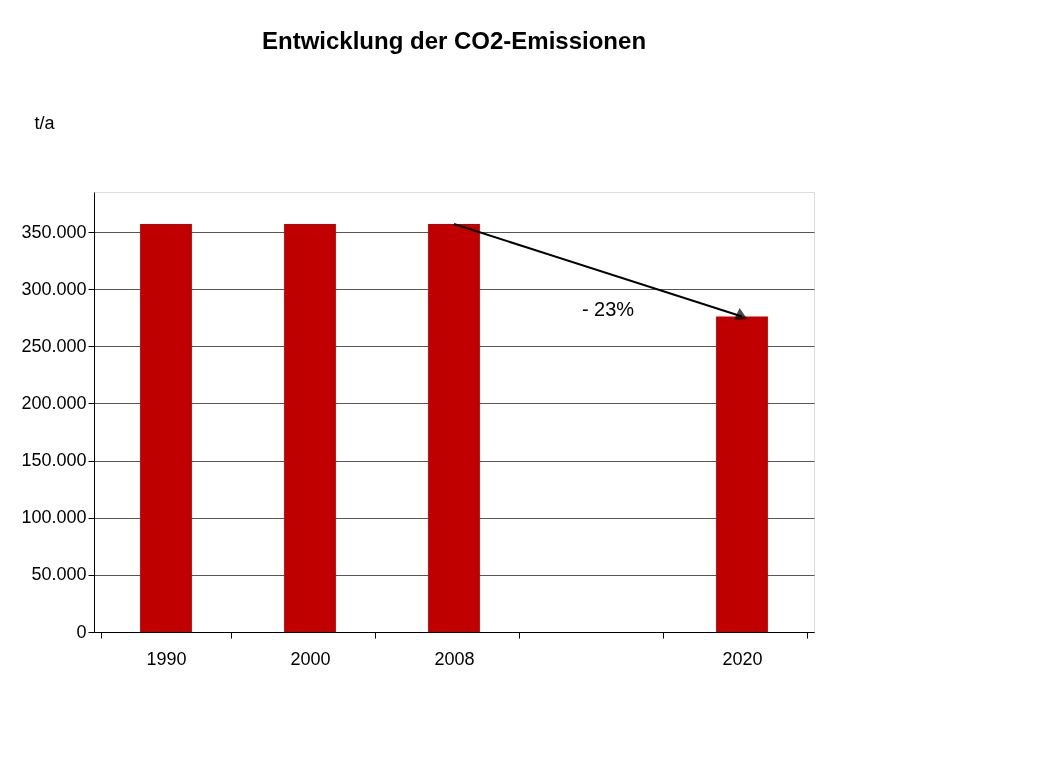 Image resolution: width=1059 pixels, height=760 pixels. What do you see at coordinates (54, 460) in the screenshot?
I see `y-tick-label: 150.000` at bounding box center [54, 460].